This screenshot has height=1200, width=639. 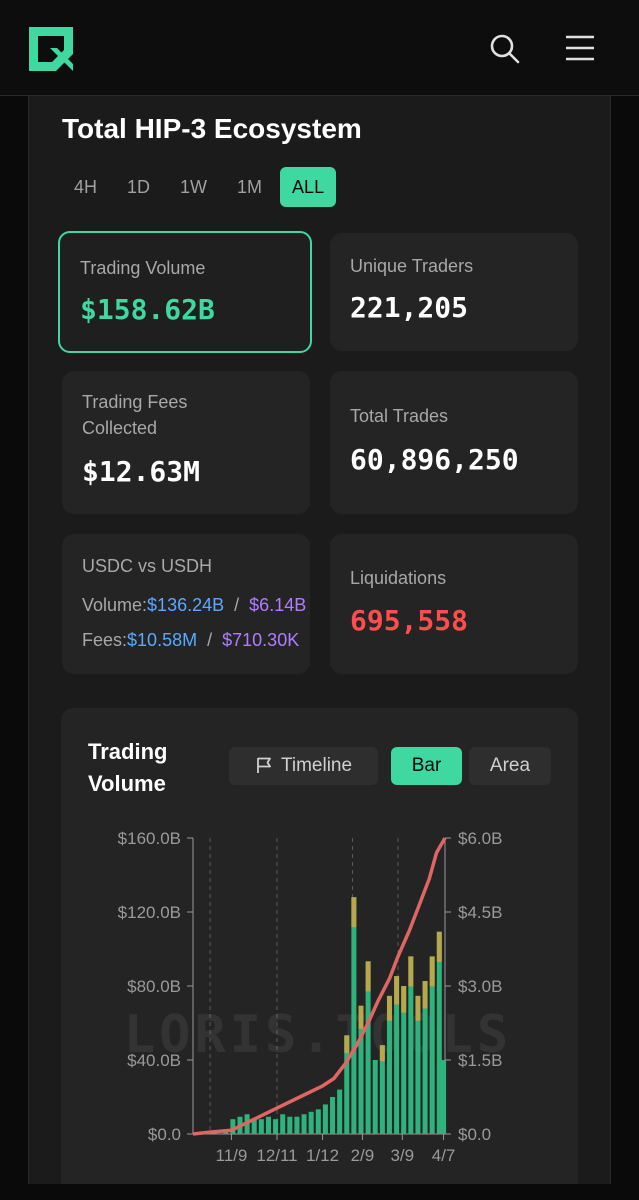 What do you see at coordinates (444, 1155) in the screenshot?
I see `x-tick-label: 4/7` at bounding box center [444, 1155].